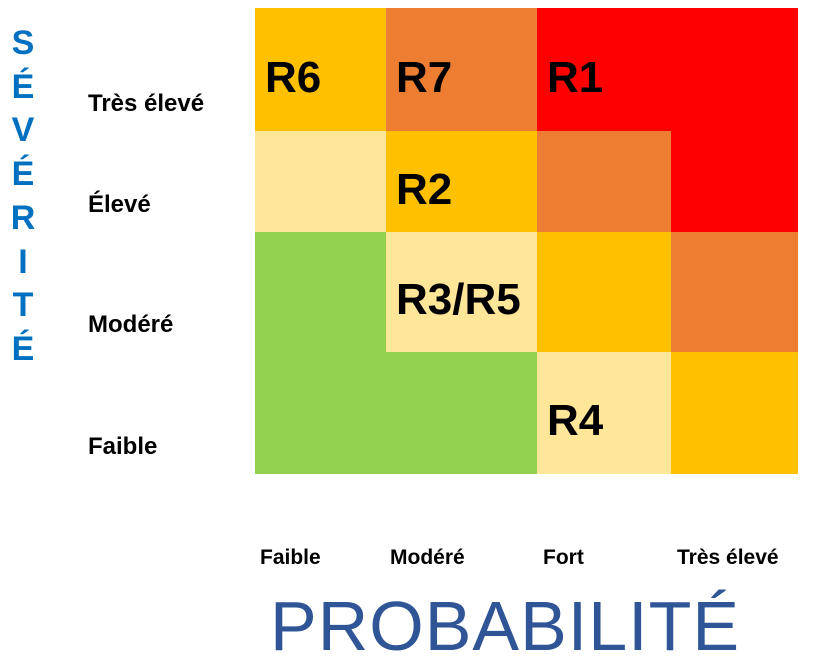 Image resolution: width=819 pixels, height=672 pixels. Describe the element at coordinates (146, 103) in the screenshot. I see `row-label-tres-eleve: Très élevé` at that location.